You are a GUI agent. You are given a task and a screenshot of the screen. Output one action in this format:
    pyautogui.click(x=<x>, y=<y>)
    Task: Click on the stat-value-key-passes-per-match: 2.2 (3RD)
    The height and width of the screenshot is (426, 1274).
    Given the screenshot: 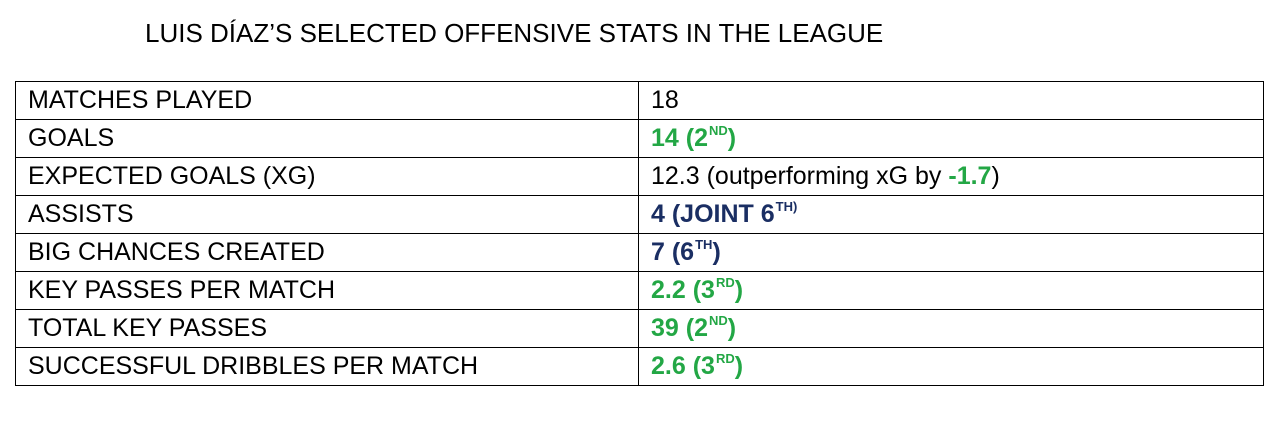 What is the action you would take?
    pyautogui.click(x=951, y=290)
    